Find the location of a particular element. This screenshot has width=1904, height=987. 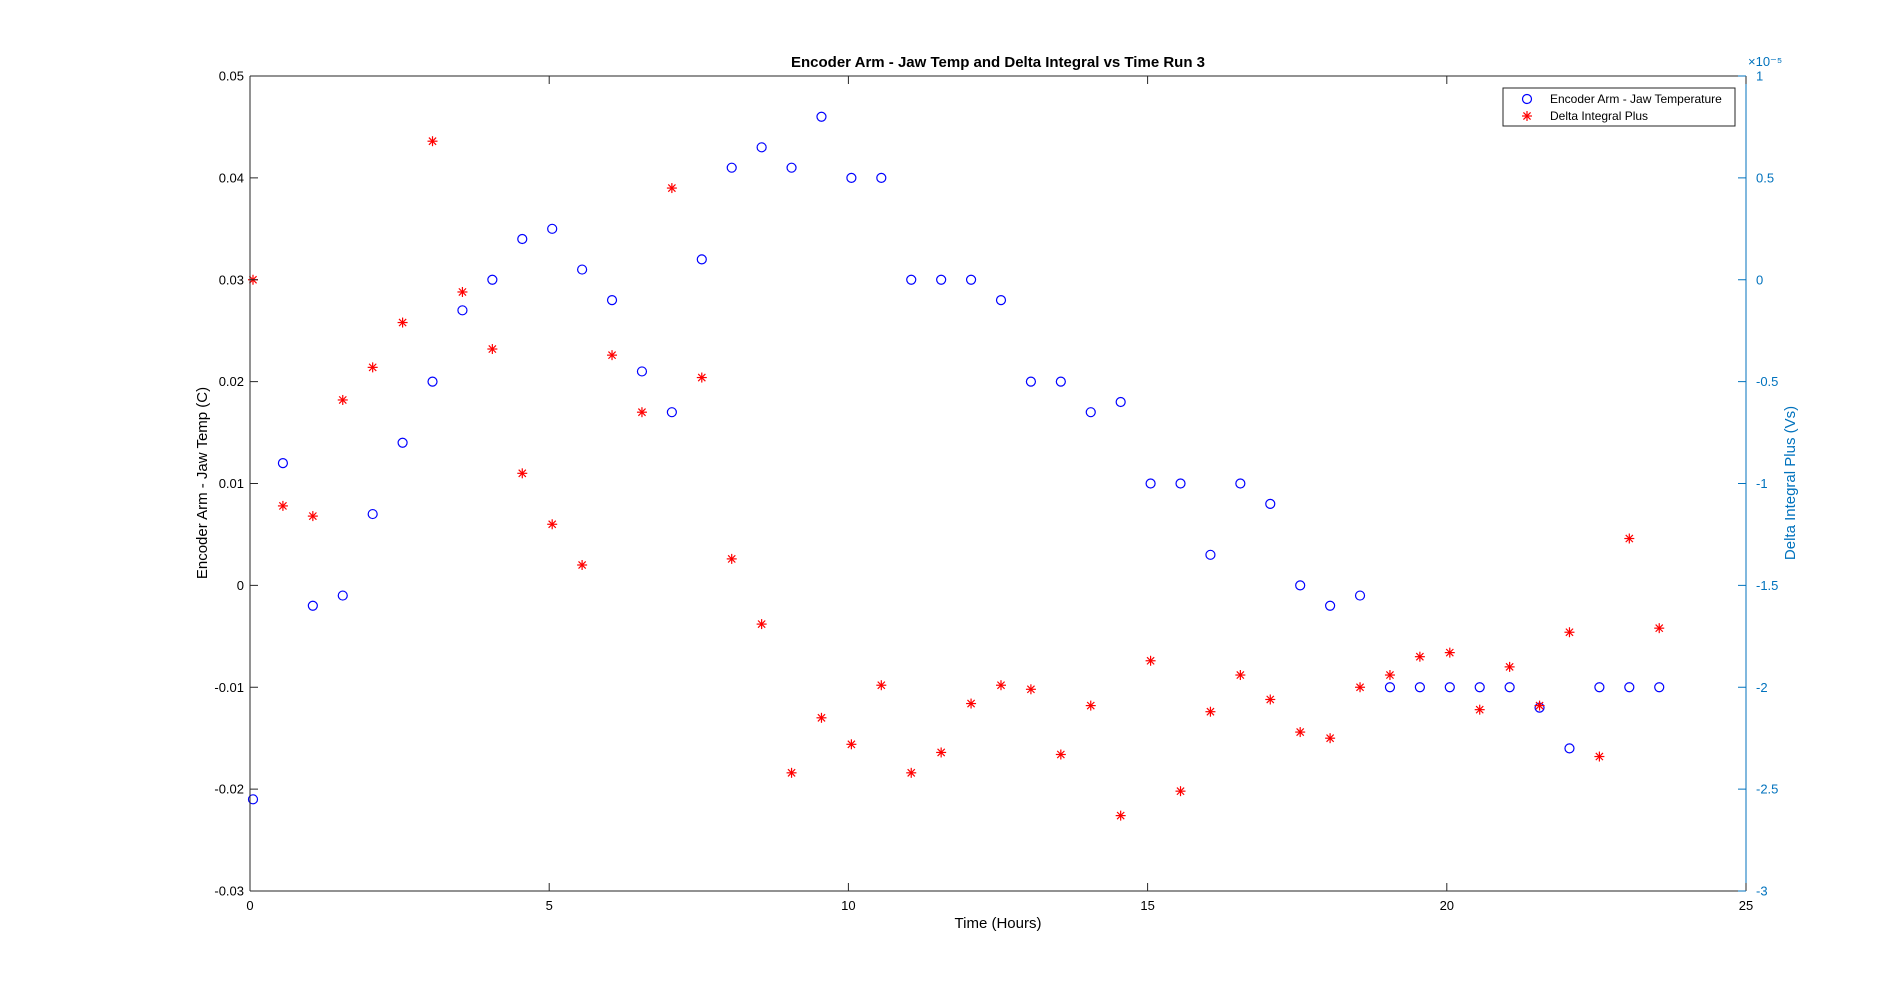

legend-box is located at coordinates (1619, 107).